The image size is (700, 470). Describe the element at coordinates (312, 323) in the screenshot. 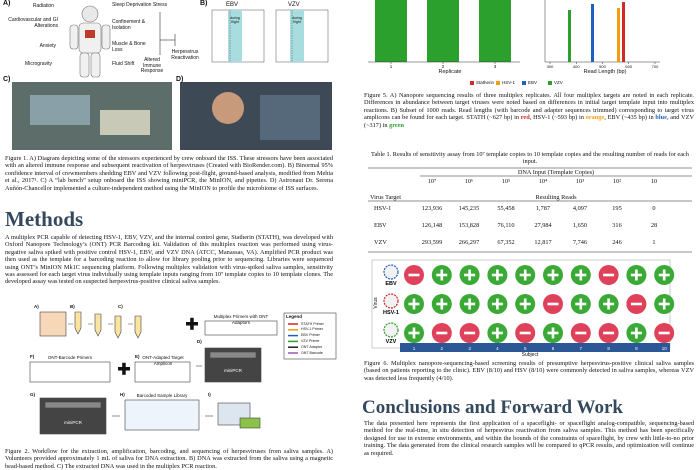

I see `legend-label: STATH Primer` at that location.